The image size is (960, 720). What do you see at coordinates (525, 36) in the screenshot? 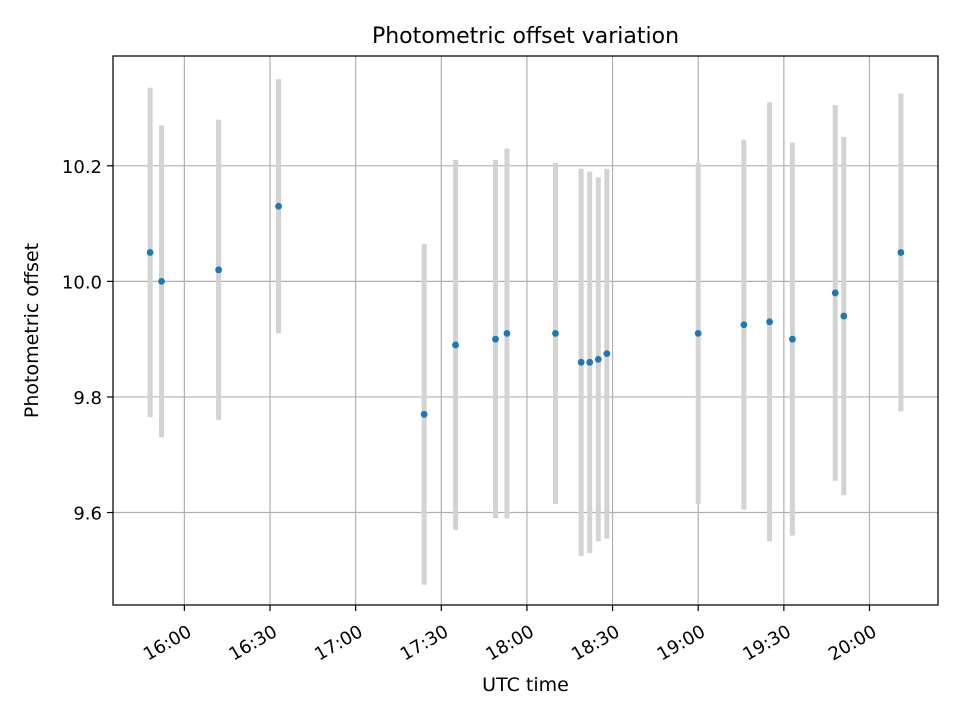
I see `chart-title: Photometric offset variation` at bounding box center [525, 36].